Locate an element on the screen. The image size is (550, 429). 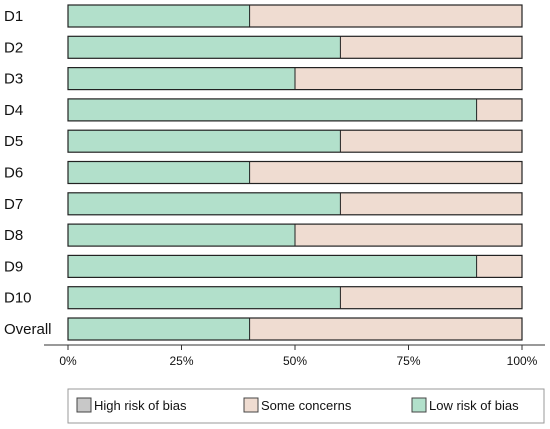
bar-overall-low-risk-of-bias is located at coordinates (159, 329).